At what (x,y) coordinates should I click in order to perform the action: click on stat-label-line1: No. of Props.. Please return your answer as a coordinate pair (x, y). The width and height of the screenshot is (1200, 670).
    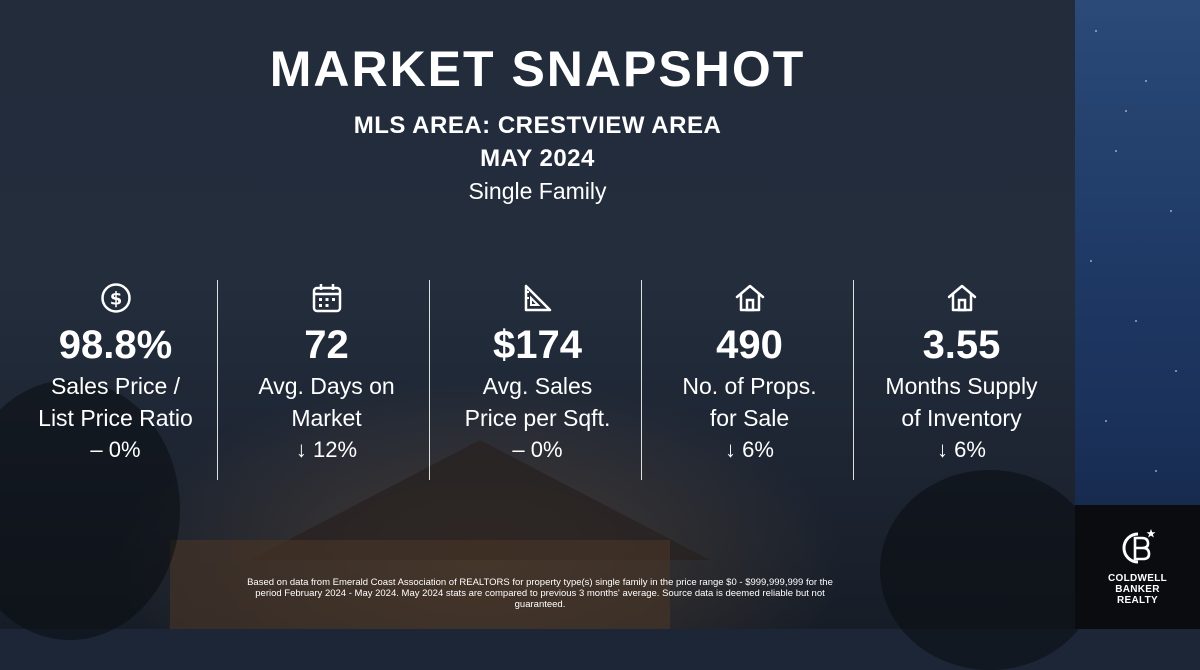
    Looking at the image, I should click on (749, 386).